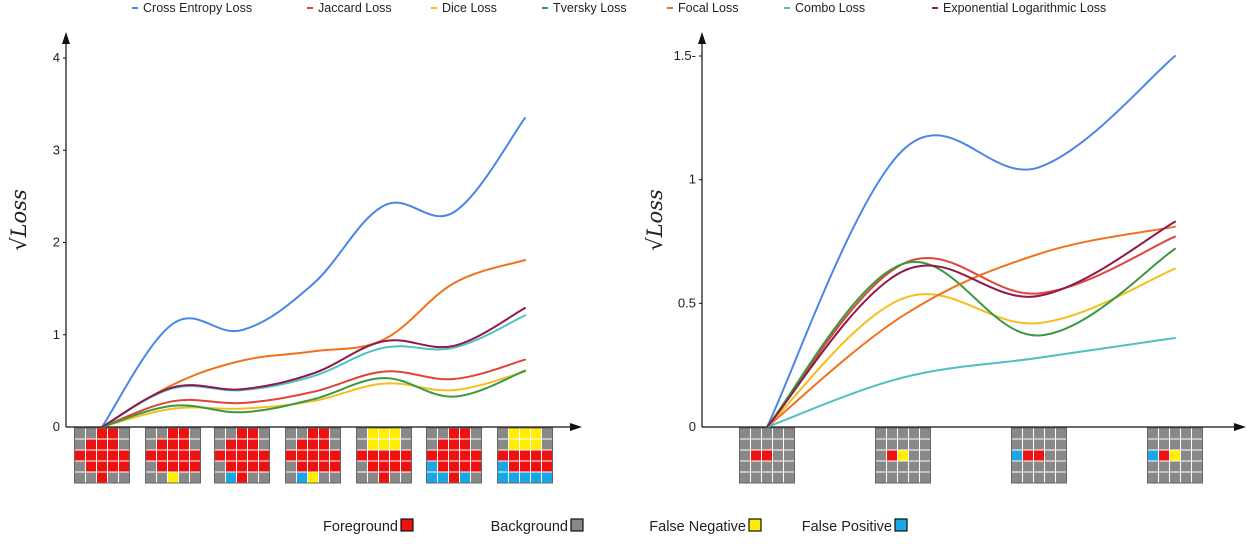 The width and height of the screenshot is (1251, 544). Describe the element at coordinates (576, 427) in the screenshot. I see `x-axis-arrow` at that location.